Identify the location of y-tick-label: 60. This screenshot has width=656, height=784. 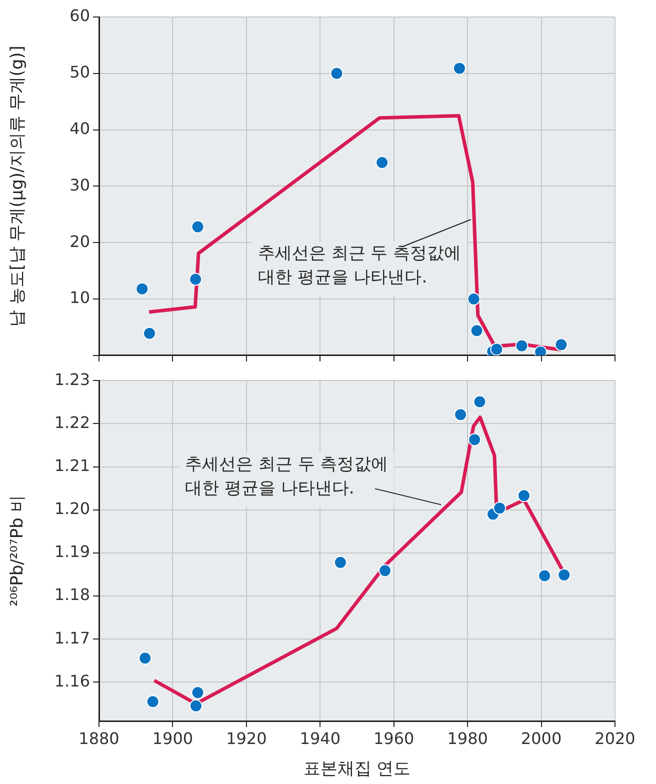
(80, 16).